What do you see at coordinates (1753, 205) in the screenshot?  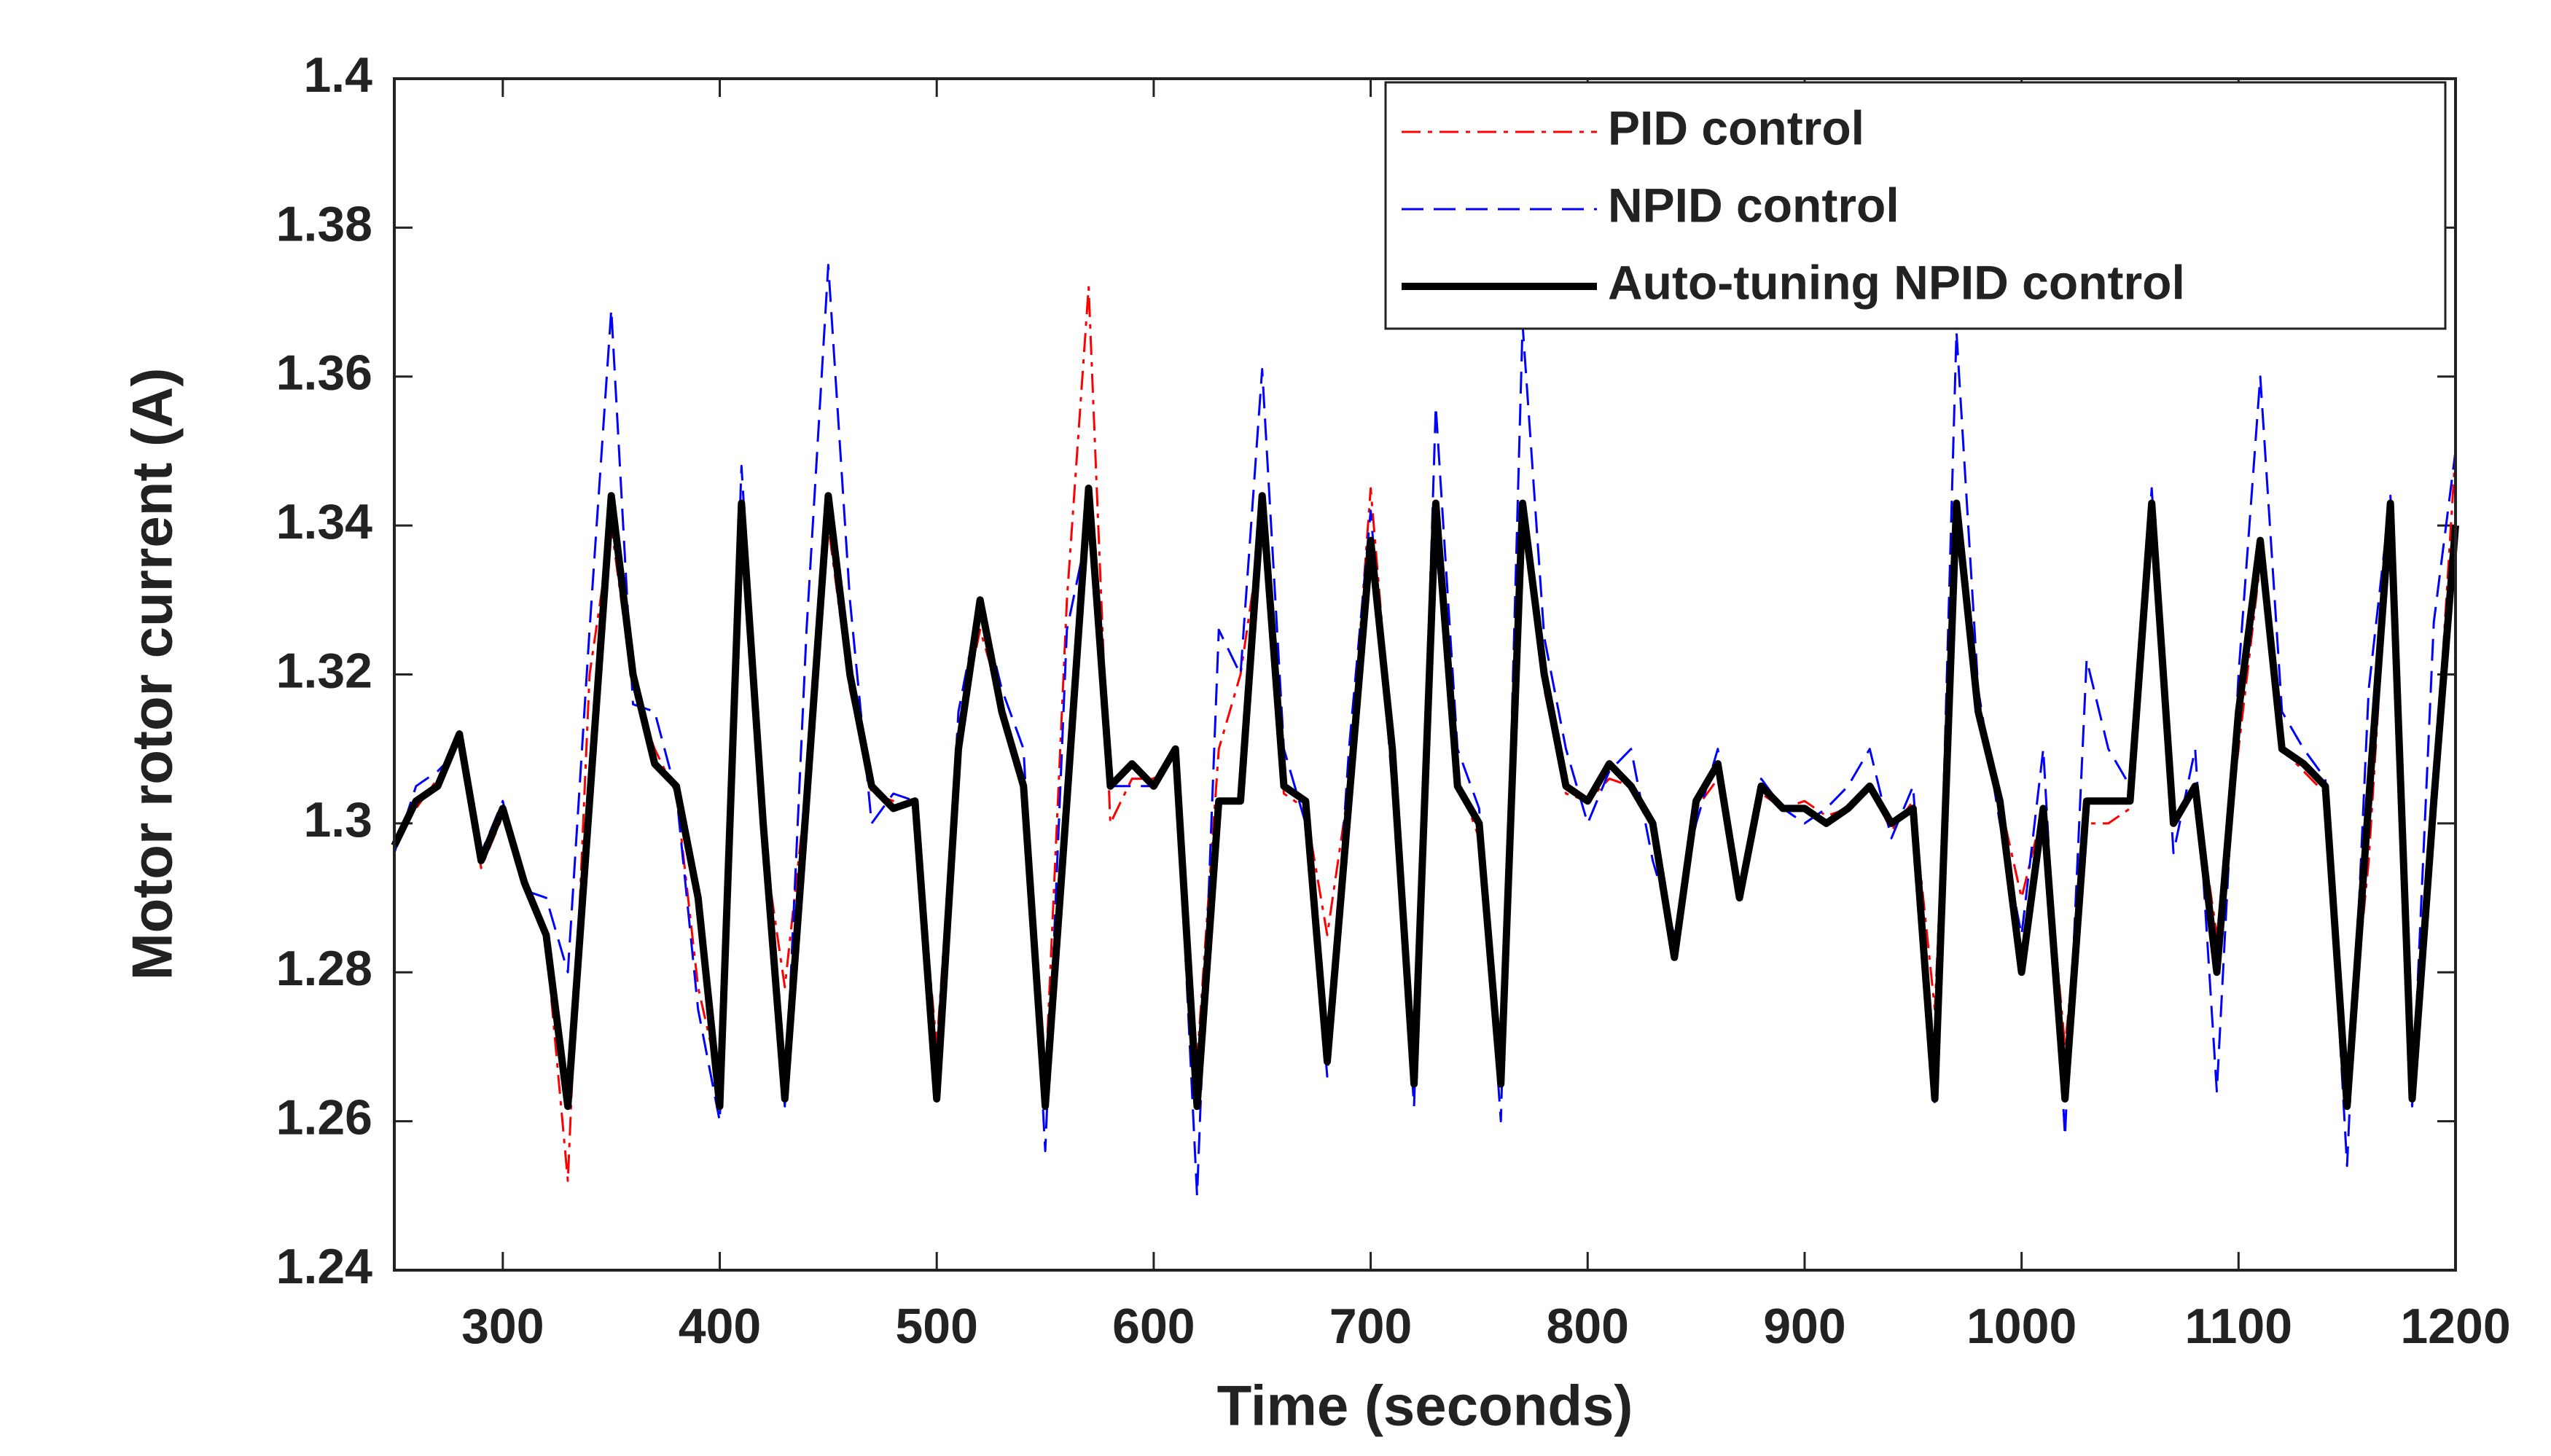 I see `legend-label: NPID control` at bounding box center [1753, 205].